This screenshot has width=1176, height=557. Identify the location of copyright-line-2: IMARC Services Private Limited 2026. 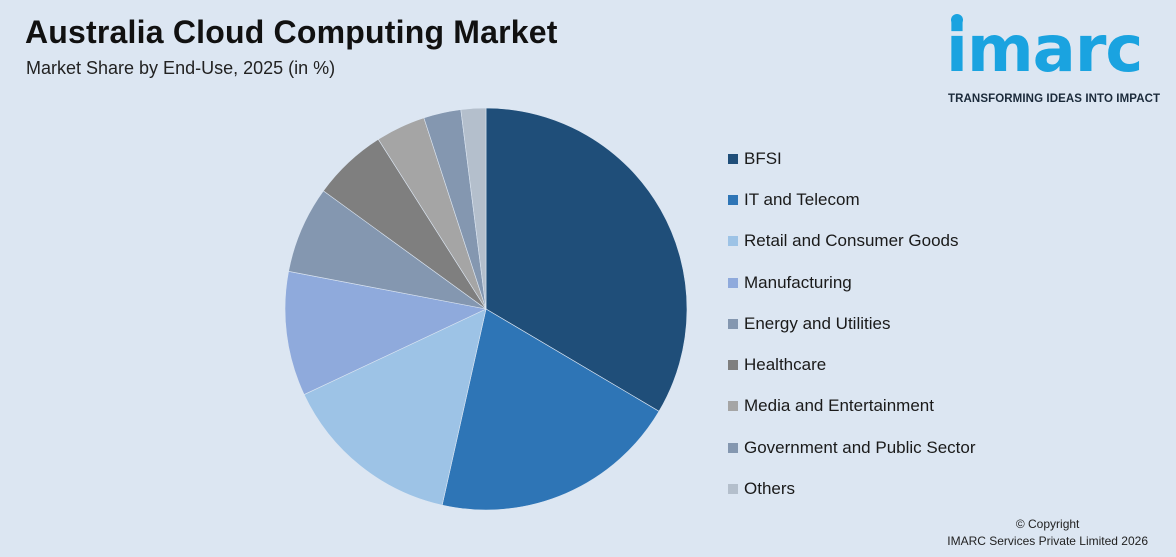
(1047, 541).